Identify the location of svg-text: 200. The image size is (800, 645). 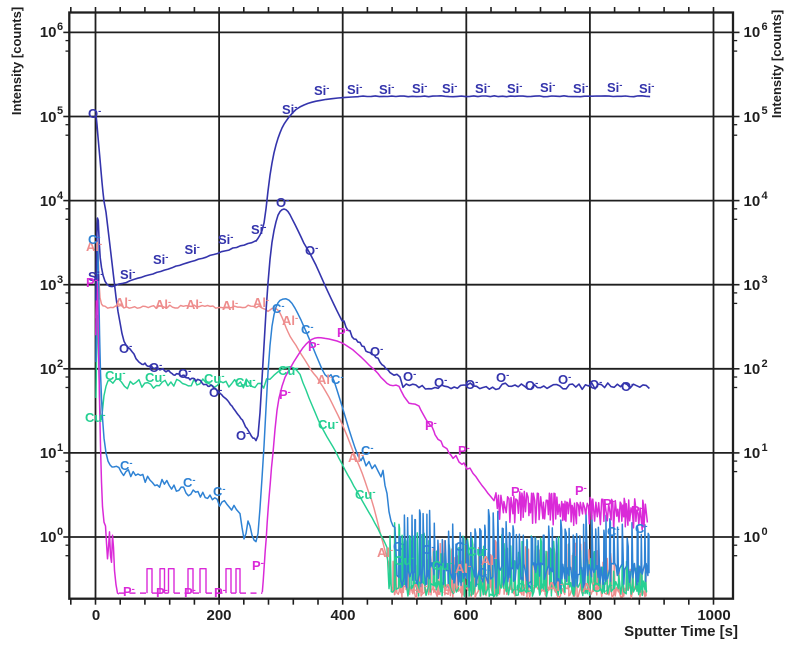
(218, 615).